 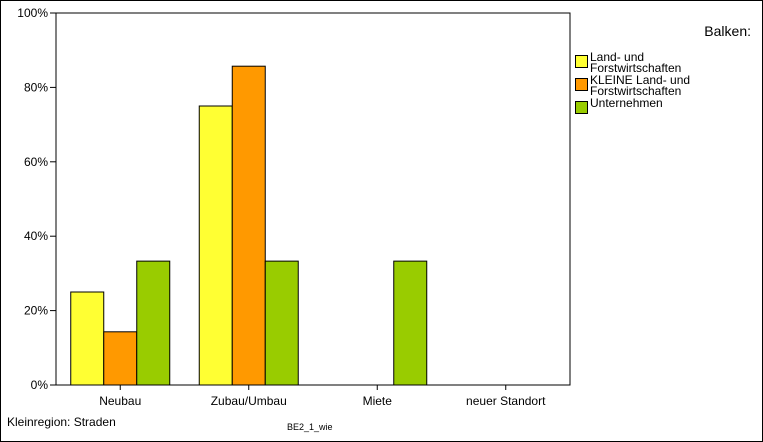 I want to click on x-tick-label: Miete, so click(x=378, y=401).